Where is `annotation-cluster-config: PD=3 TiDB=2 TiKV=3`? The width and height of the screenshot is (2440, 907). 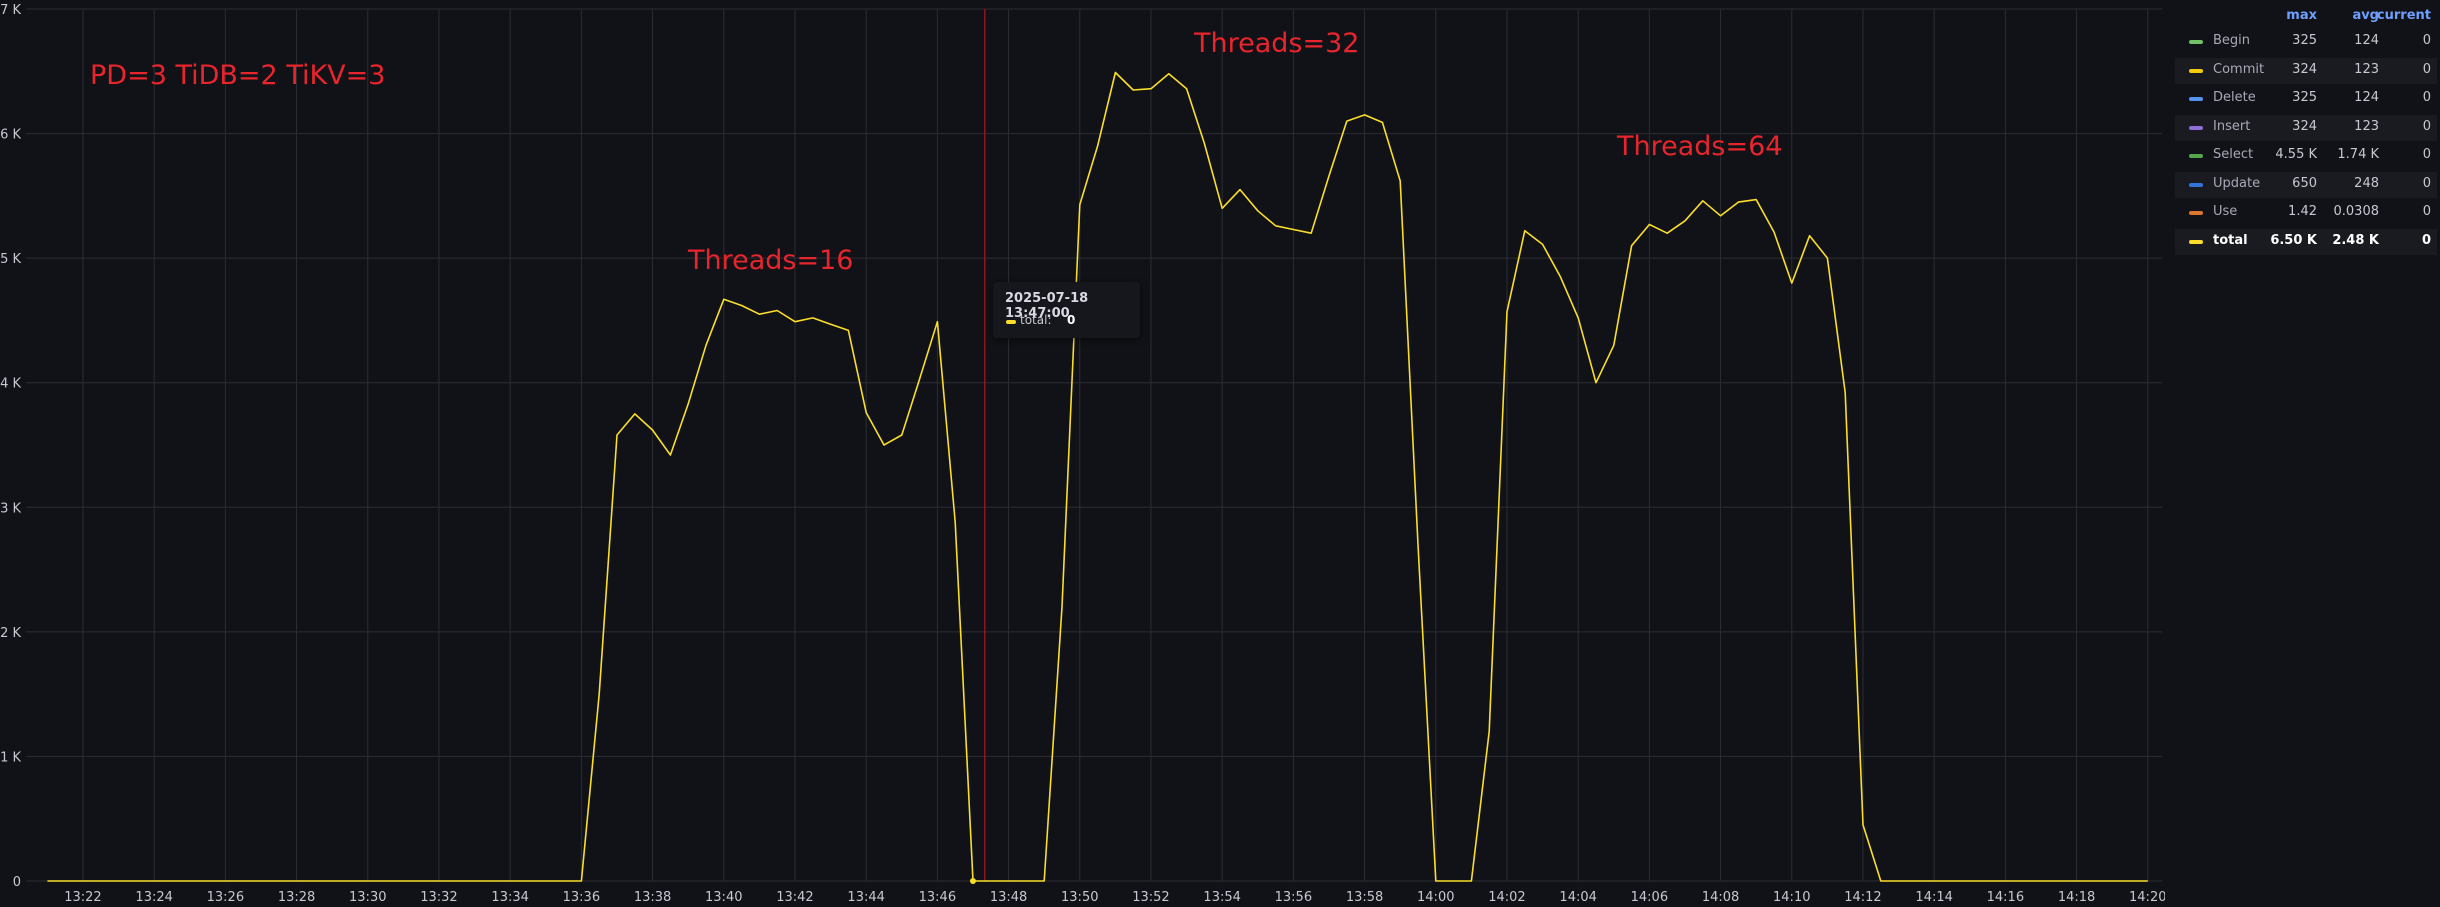
annotation-cluster-config: PD=3 TiDB=2 TiKV=3 is located at coordinates (238, 75).